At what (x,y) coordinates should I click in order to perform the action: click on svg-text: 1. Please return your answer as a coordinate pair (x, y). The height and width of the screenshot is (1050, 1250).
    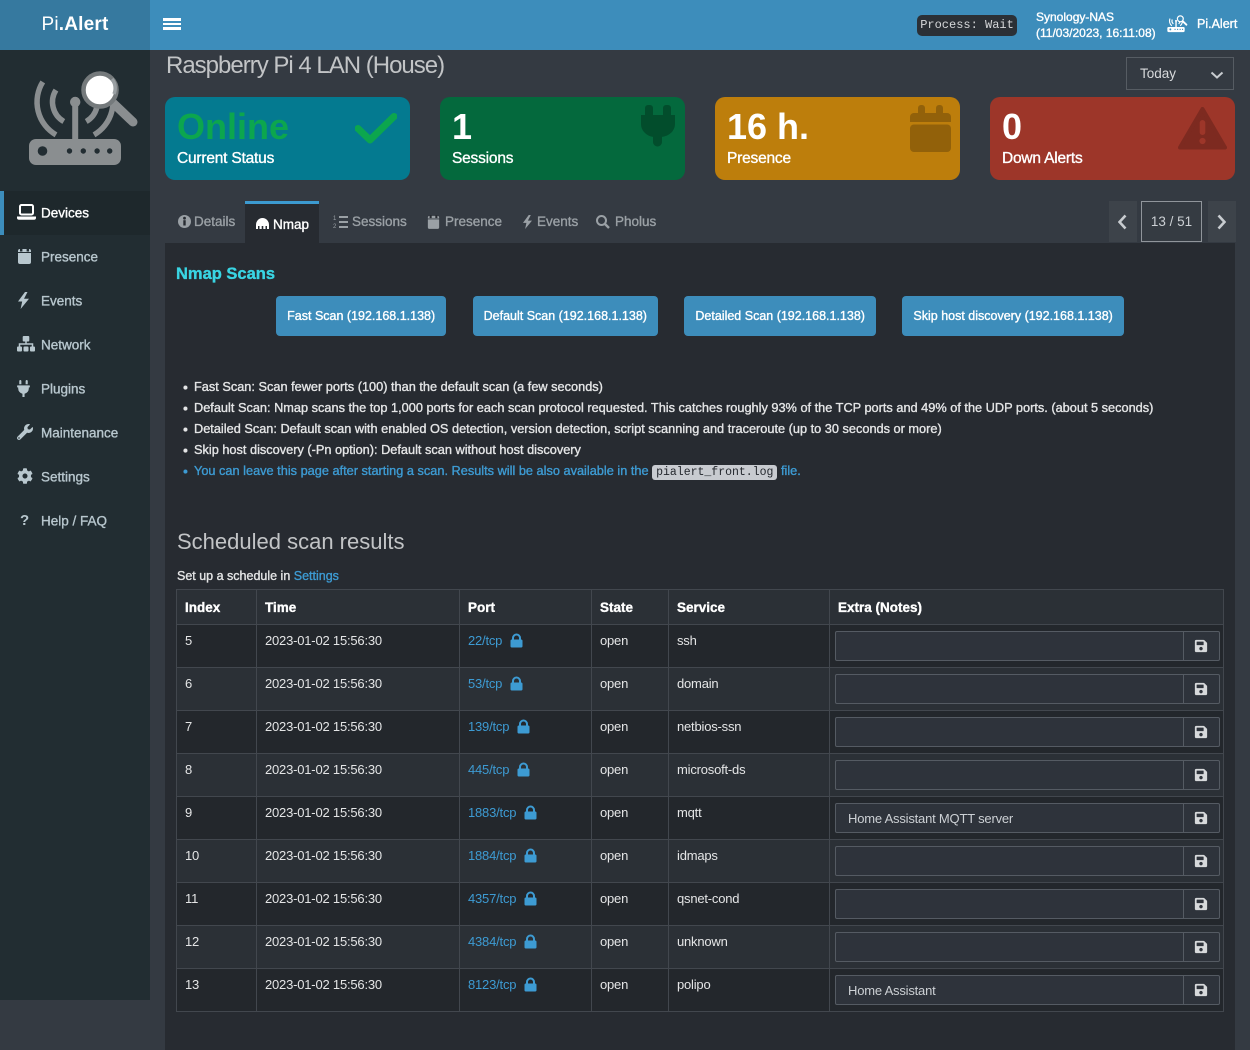
    Looking at the image, I should click on (335, 219).